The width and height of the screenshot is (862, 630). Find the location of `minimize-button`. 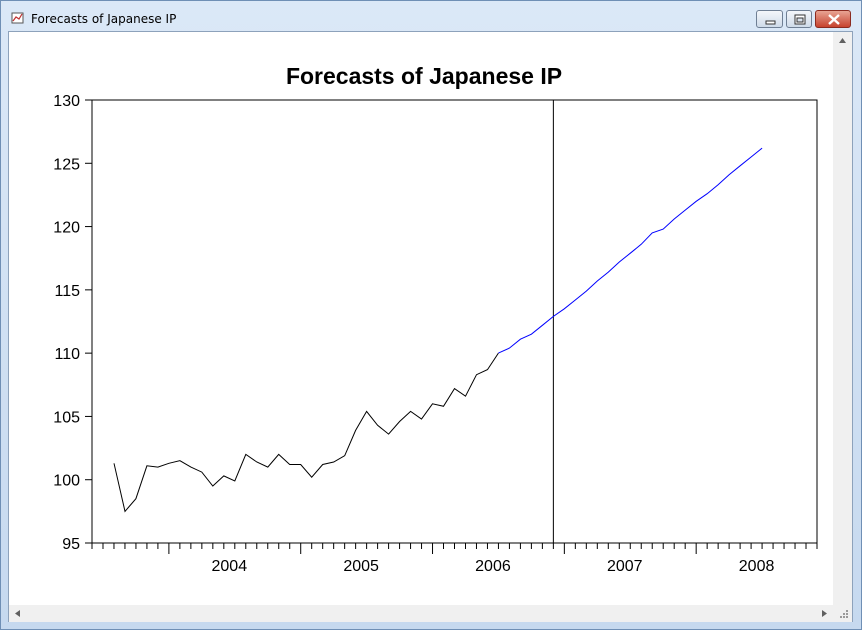

minimize-button is located at coordinates (769, 19).